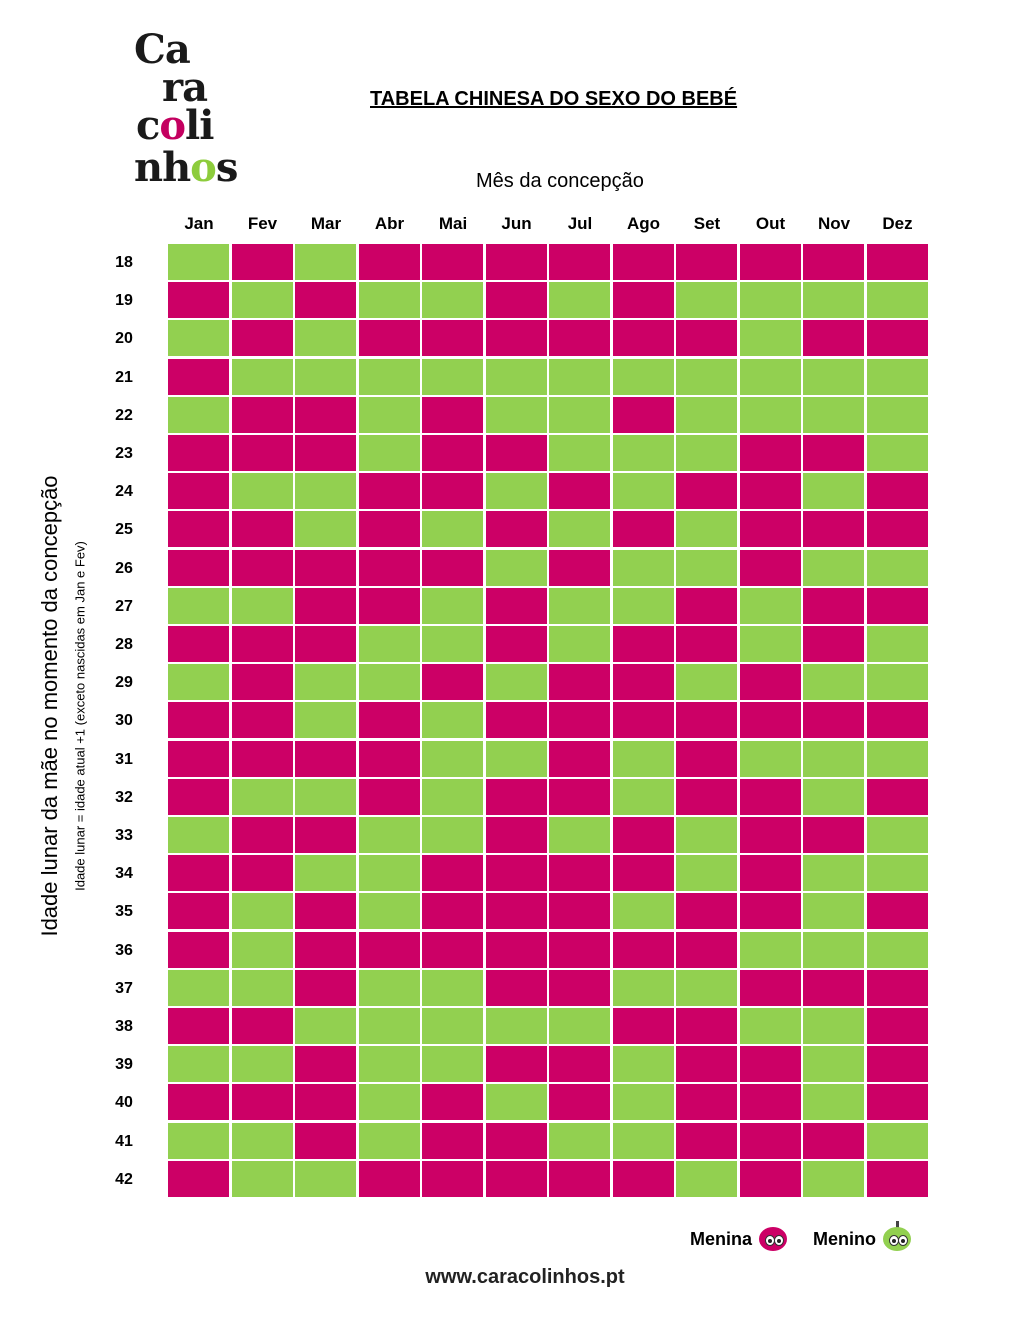  I want to click on age-label: 38, so click(124, 1026).